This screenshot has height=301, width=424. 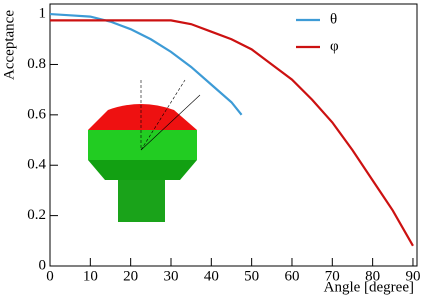 I want to click on x-tick-label: 50, so click(x=251, y=276).